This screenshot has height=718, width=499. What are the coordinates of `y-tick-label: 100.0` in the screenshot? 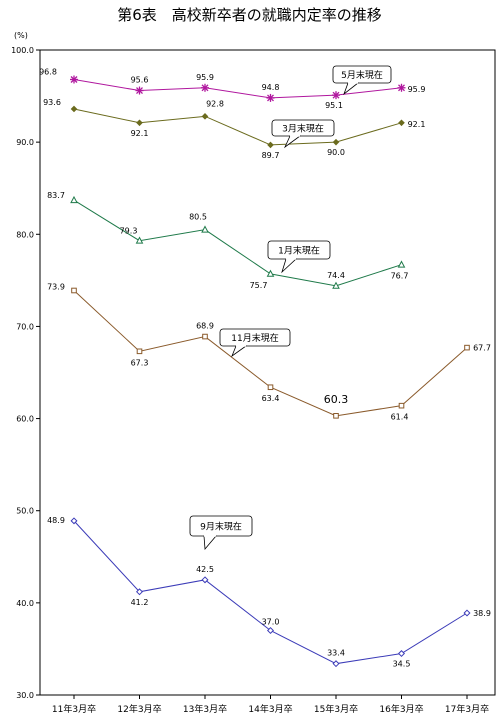 It's located at (22, 50).